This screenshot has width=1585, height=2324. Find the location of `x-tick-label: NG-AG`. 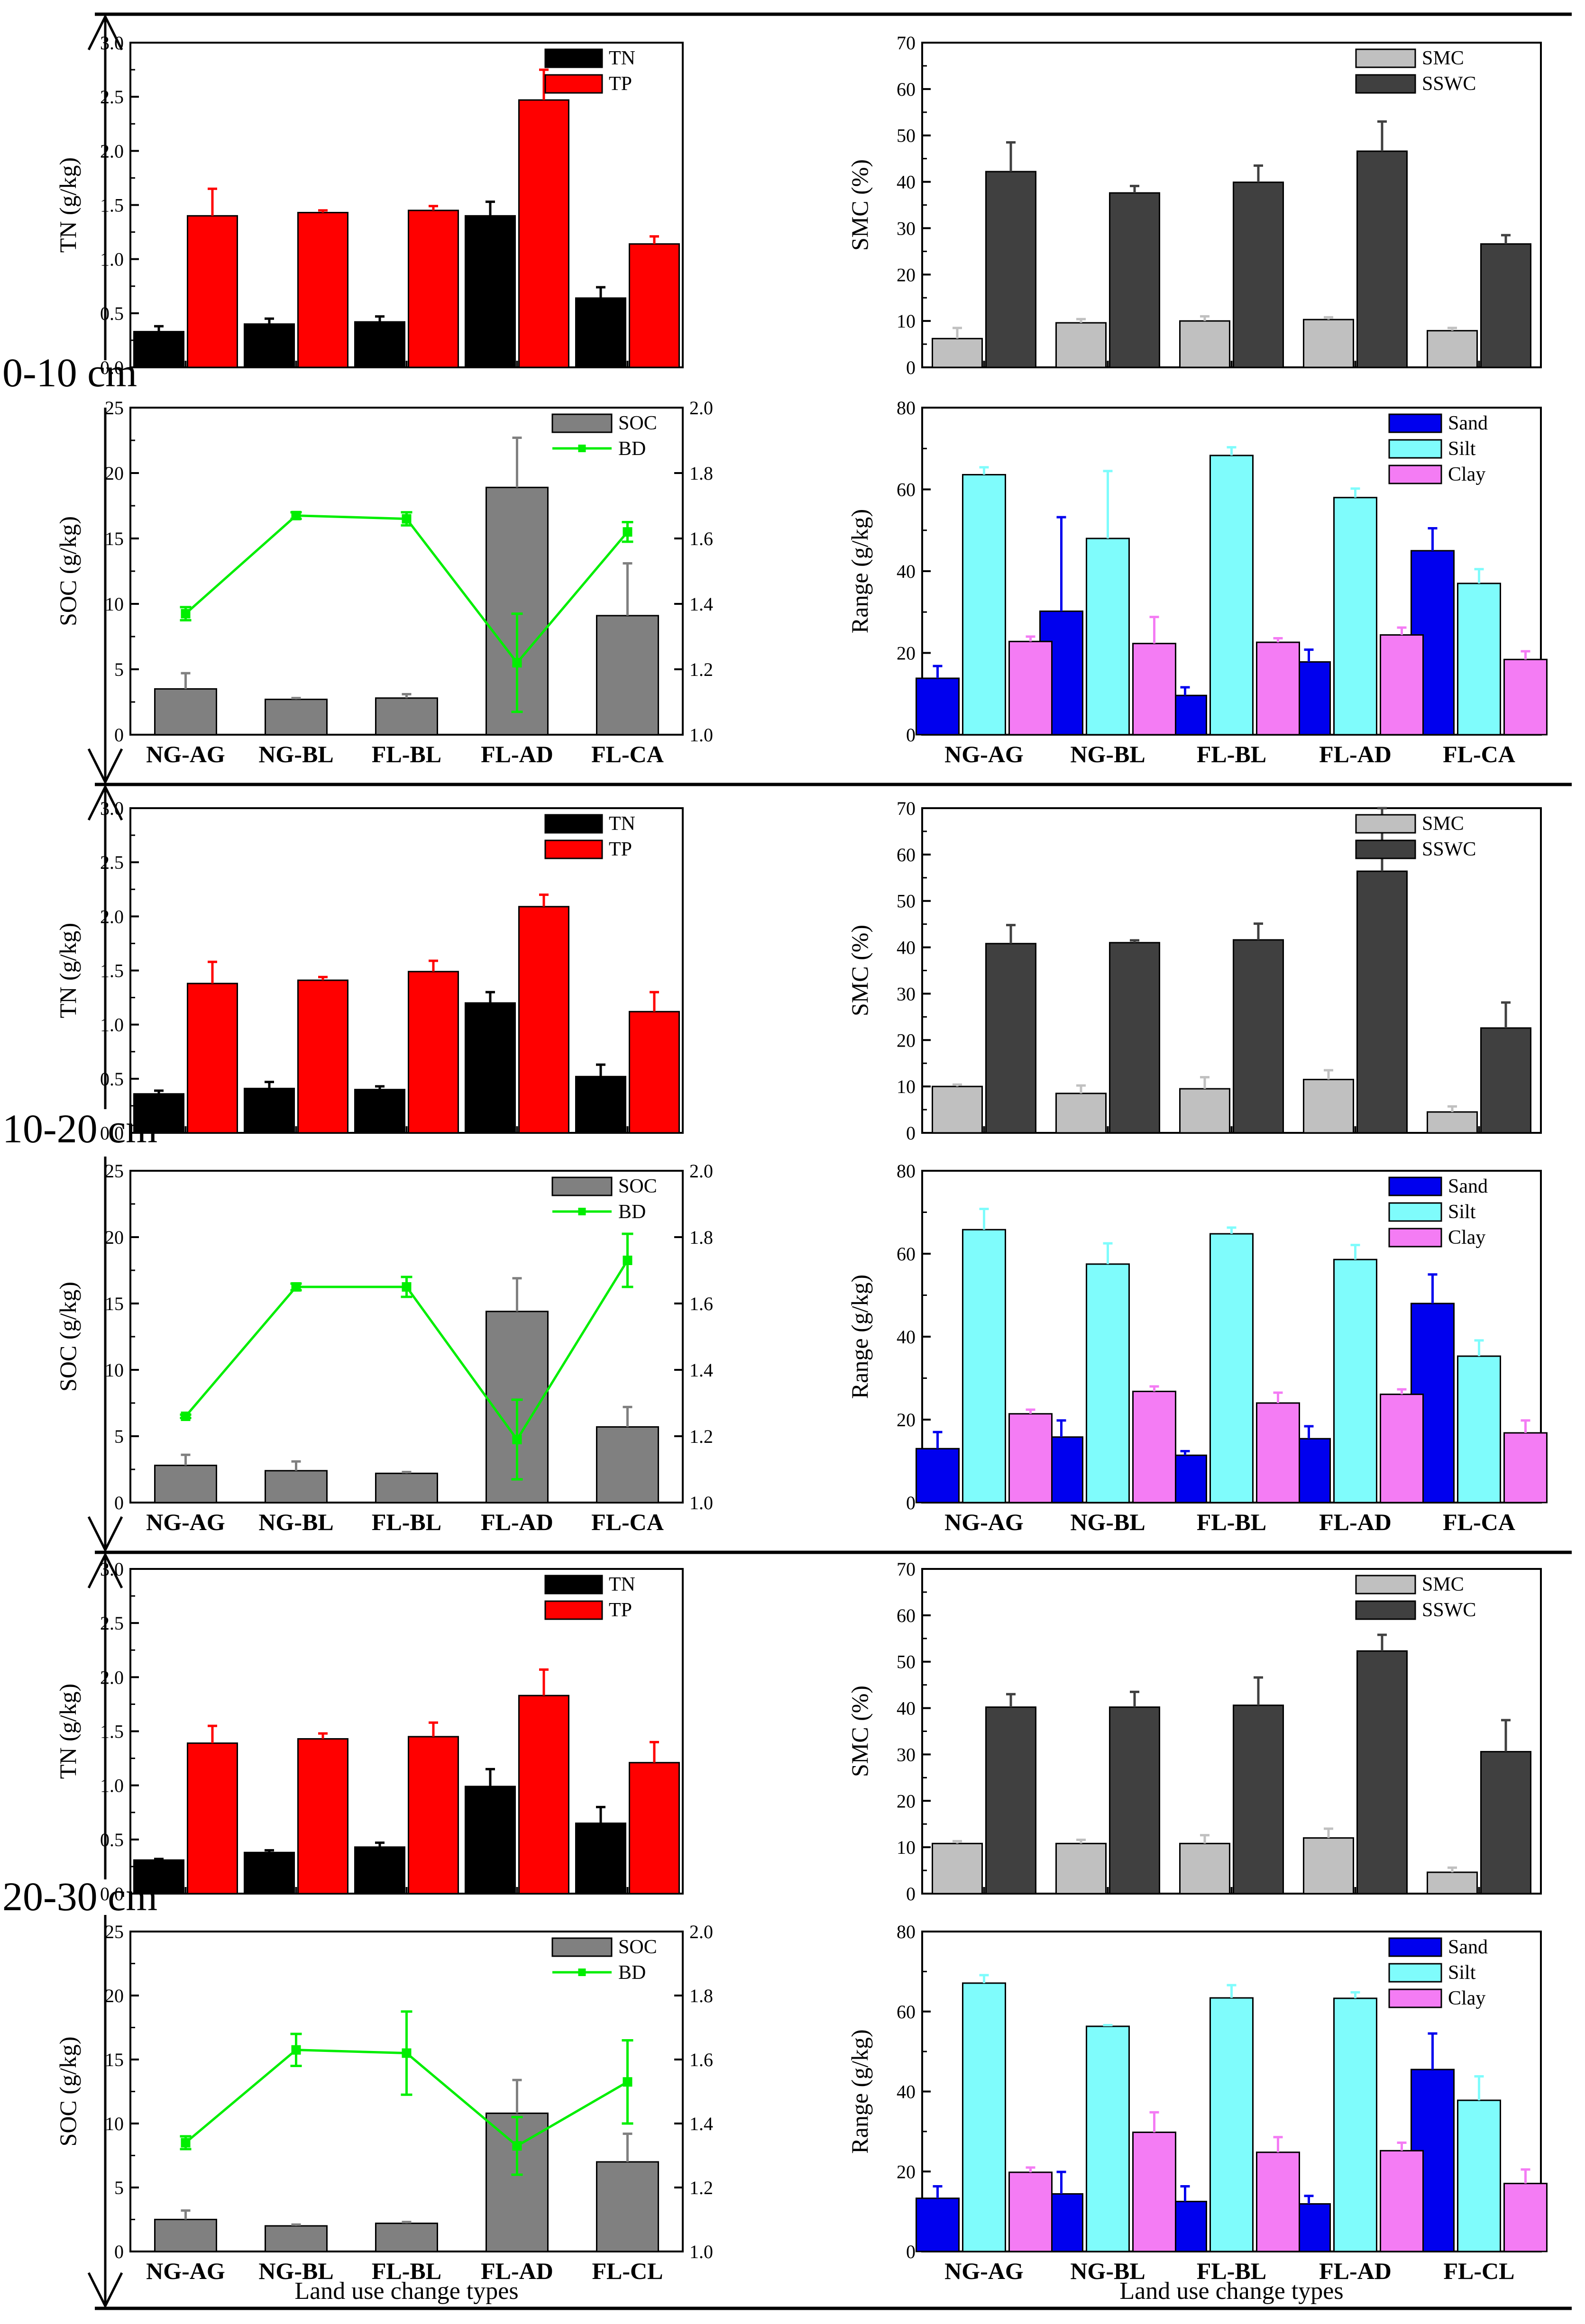

x-tick-label: NG-AG is located at coordinates (984, 754).